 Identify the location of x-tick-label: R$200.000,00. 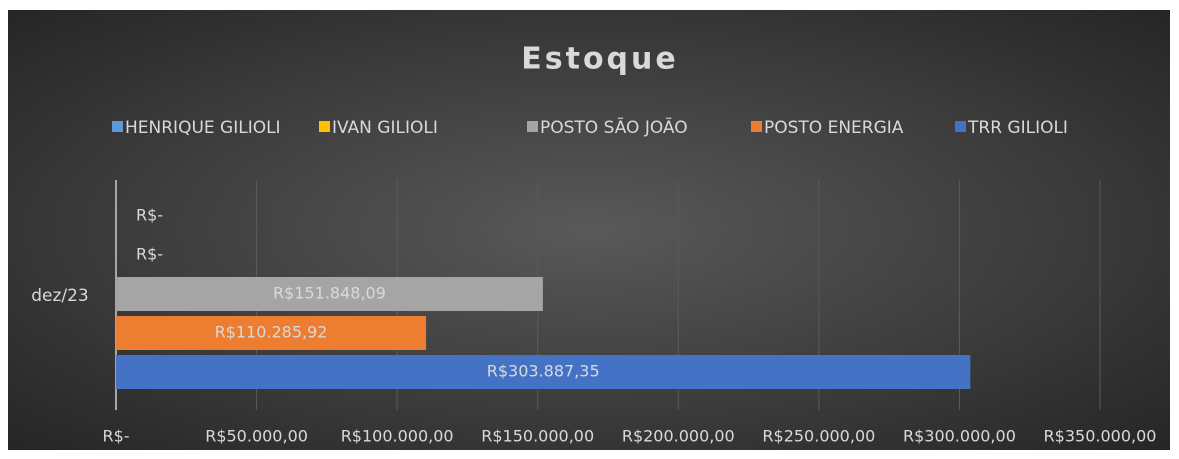
(678, 436).